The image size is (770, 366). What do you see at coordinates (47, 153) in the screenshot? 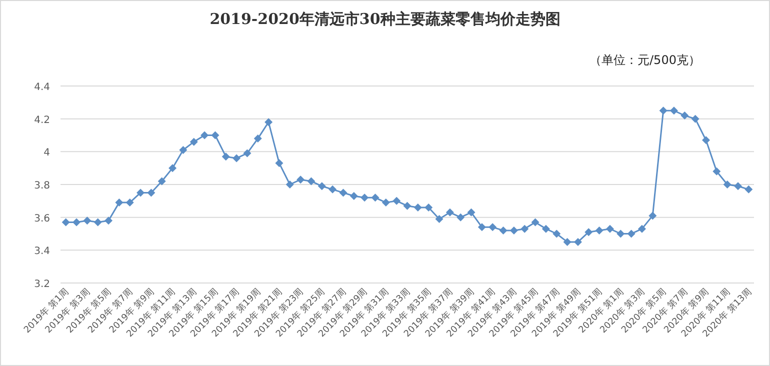
I see `y-tick-label: 4` at bounding box center [47, 153].